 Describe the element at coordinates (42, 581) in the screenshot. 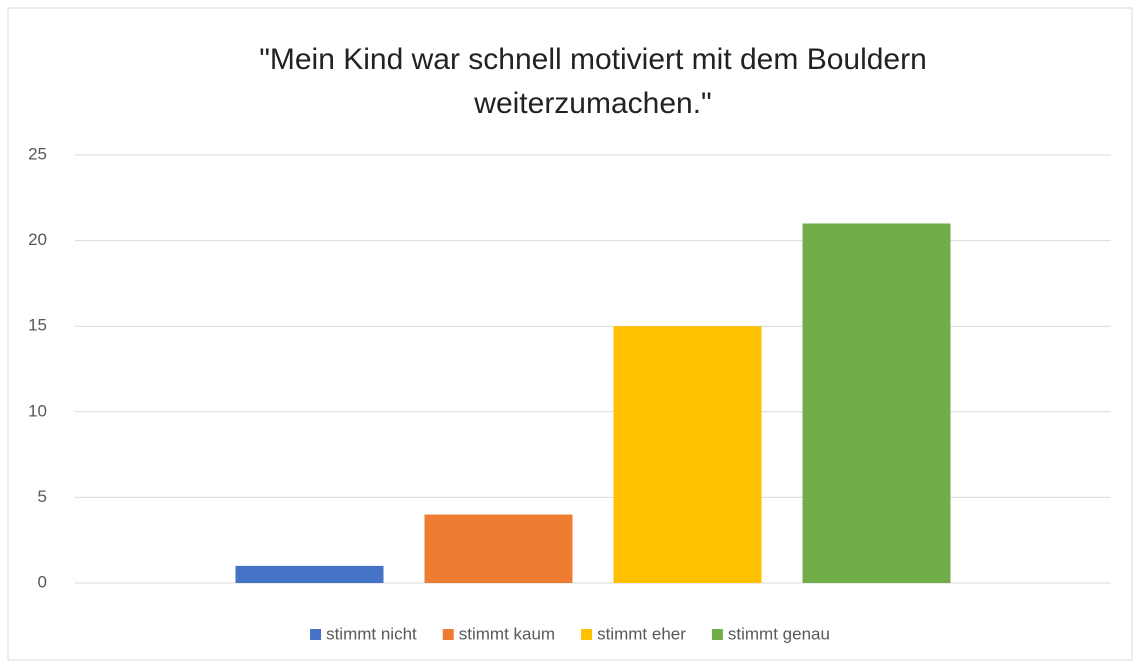

I see `y-tick-label: 0` at that location.